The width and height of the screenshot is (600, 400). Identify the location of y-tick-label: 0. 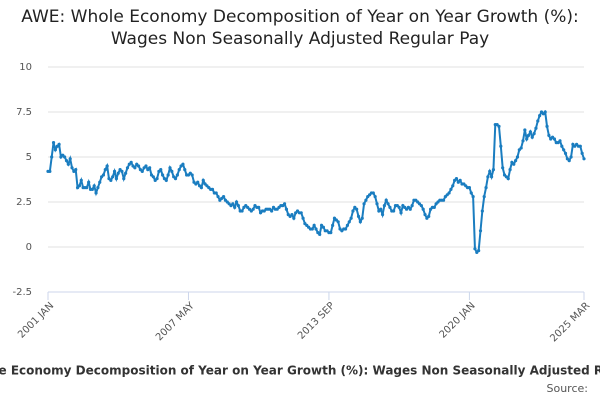
(29, 247).